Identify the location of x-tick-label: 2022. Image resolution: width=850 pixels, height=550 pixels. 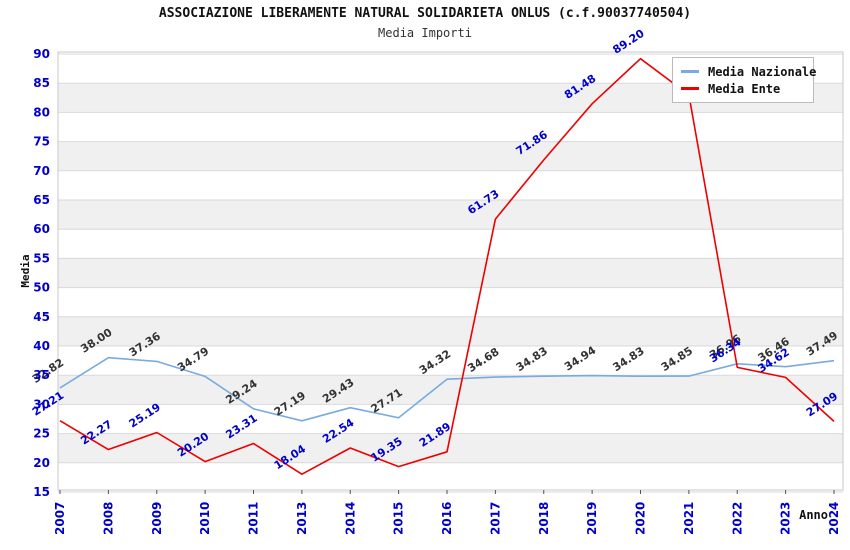
(737, 518).